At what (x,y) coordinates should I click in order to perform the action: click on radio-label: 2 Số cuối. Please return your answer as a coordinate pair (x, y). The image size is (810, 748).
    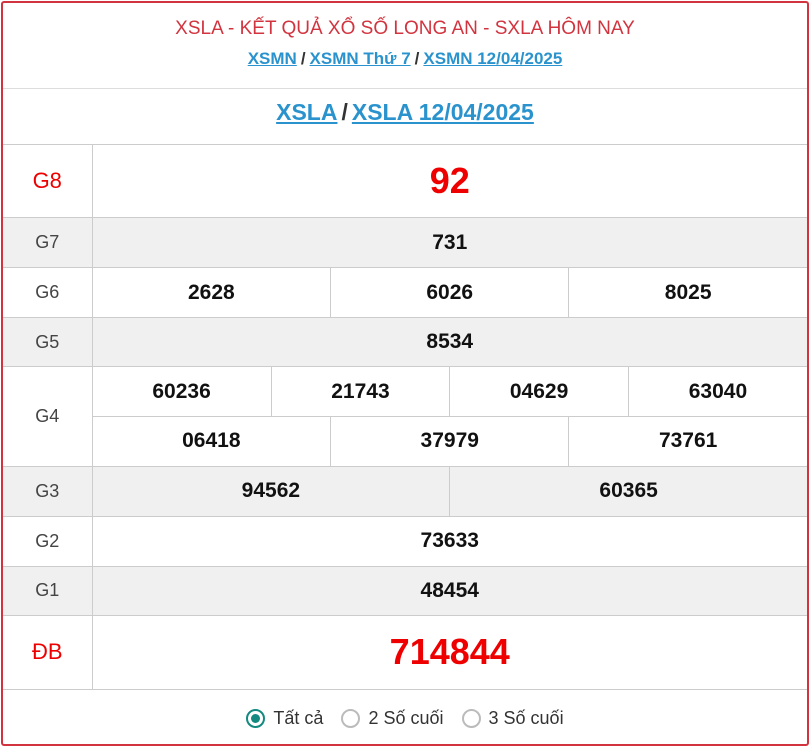
    Looking at the image, I should click on (406, 718).